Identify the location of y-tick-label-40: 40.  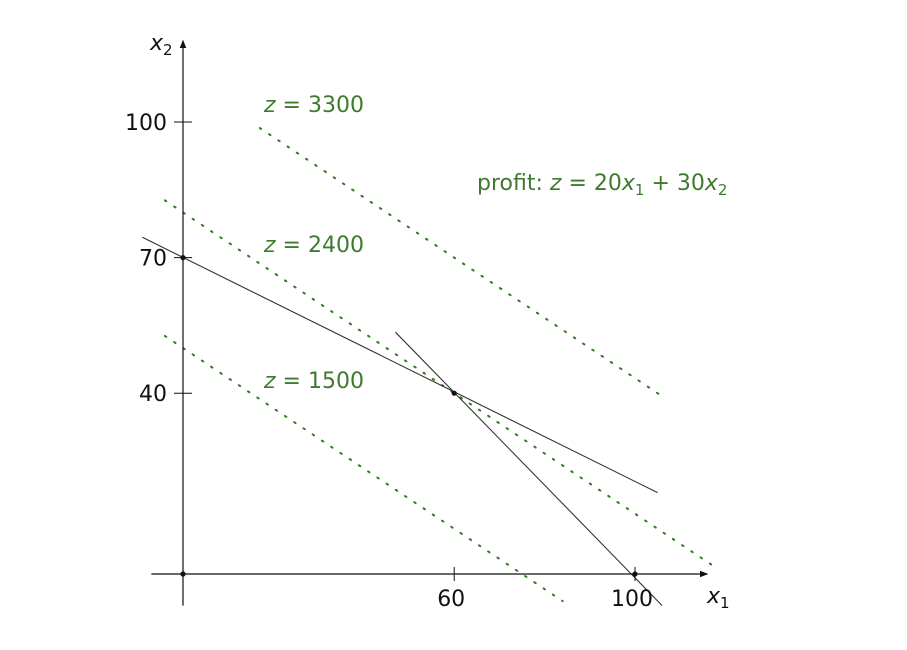
(153, 394).